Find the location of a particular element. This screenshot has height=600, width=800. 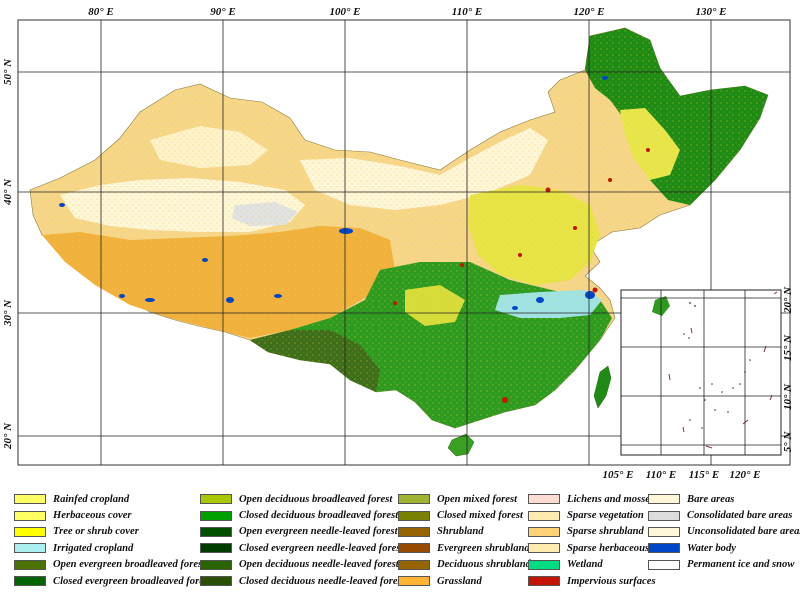

legend-item: Unconsolidated bare areas is located at coordinates (724, 532).